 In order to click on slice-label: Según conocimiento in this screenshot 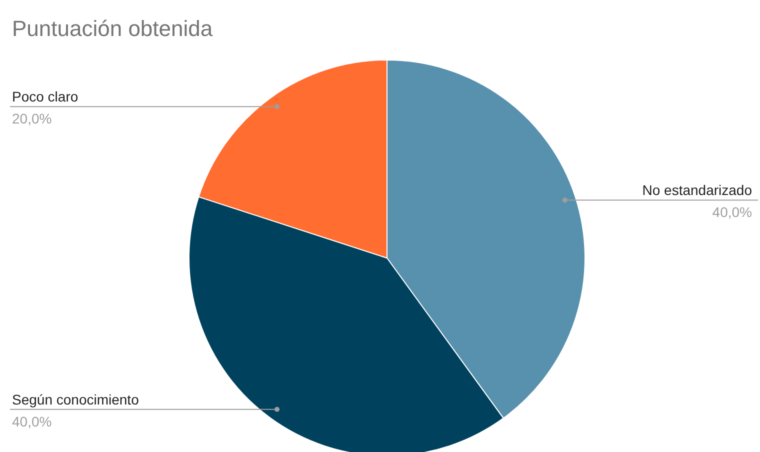, I will do `click(76, 399)`.